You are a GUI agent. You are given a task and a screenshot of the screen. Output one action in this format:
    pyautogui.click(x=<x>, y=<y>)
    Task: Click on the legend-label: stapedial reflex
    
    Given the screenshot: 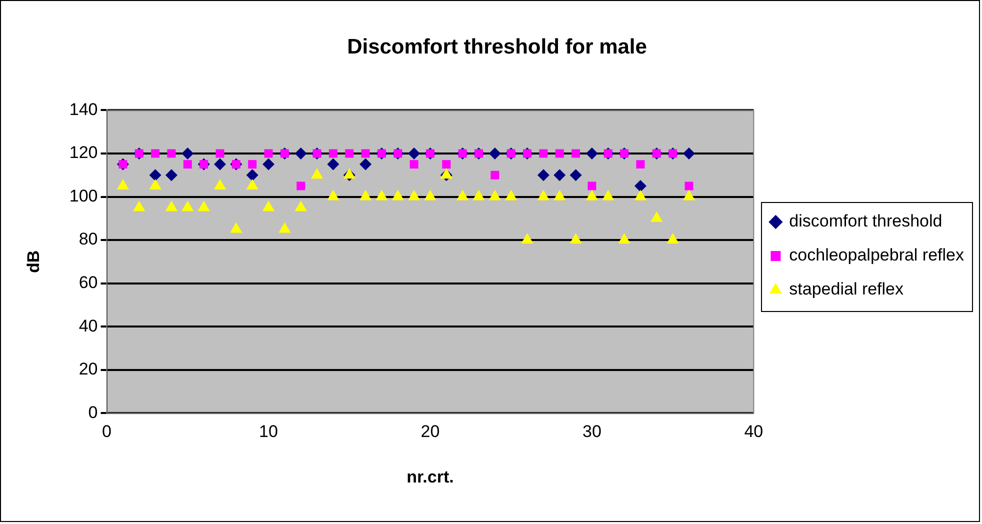 What is the action you would take?
    pyautogui.click(x=846, y=289)
    